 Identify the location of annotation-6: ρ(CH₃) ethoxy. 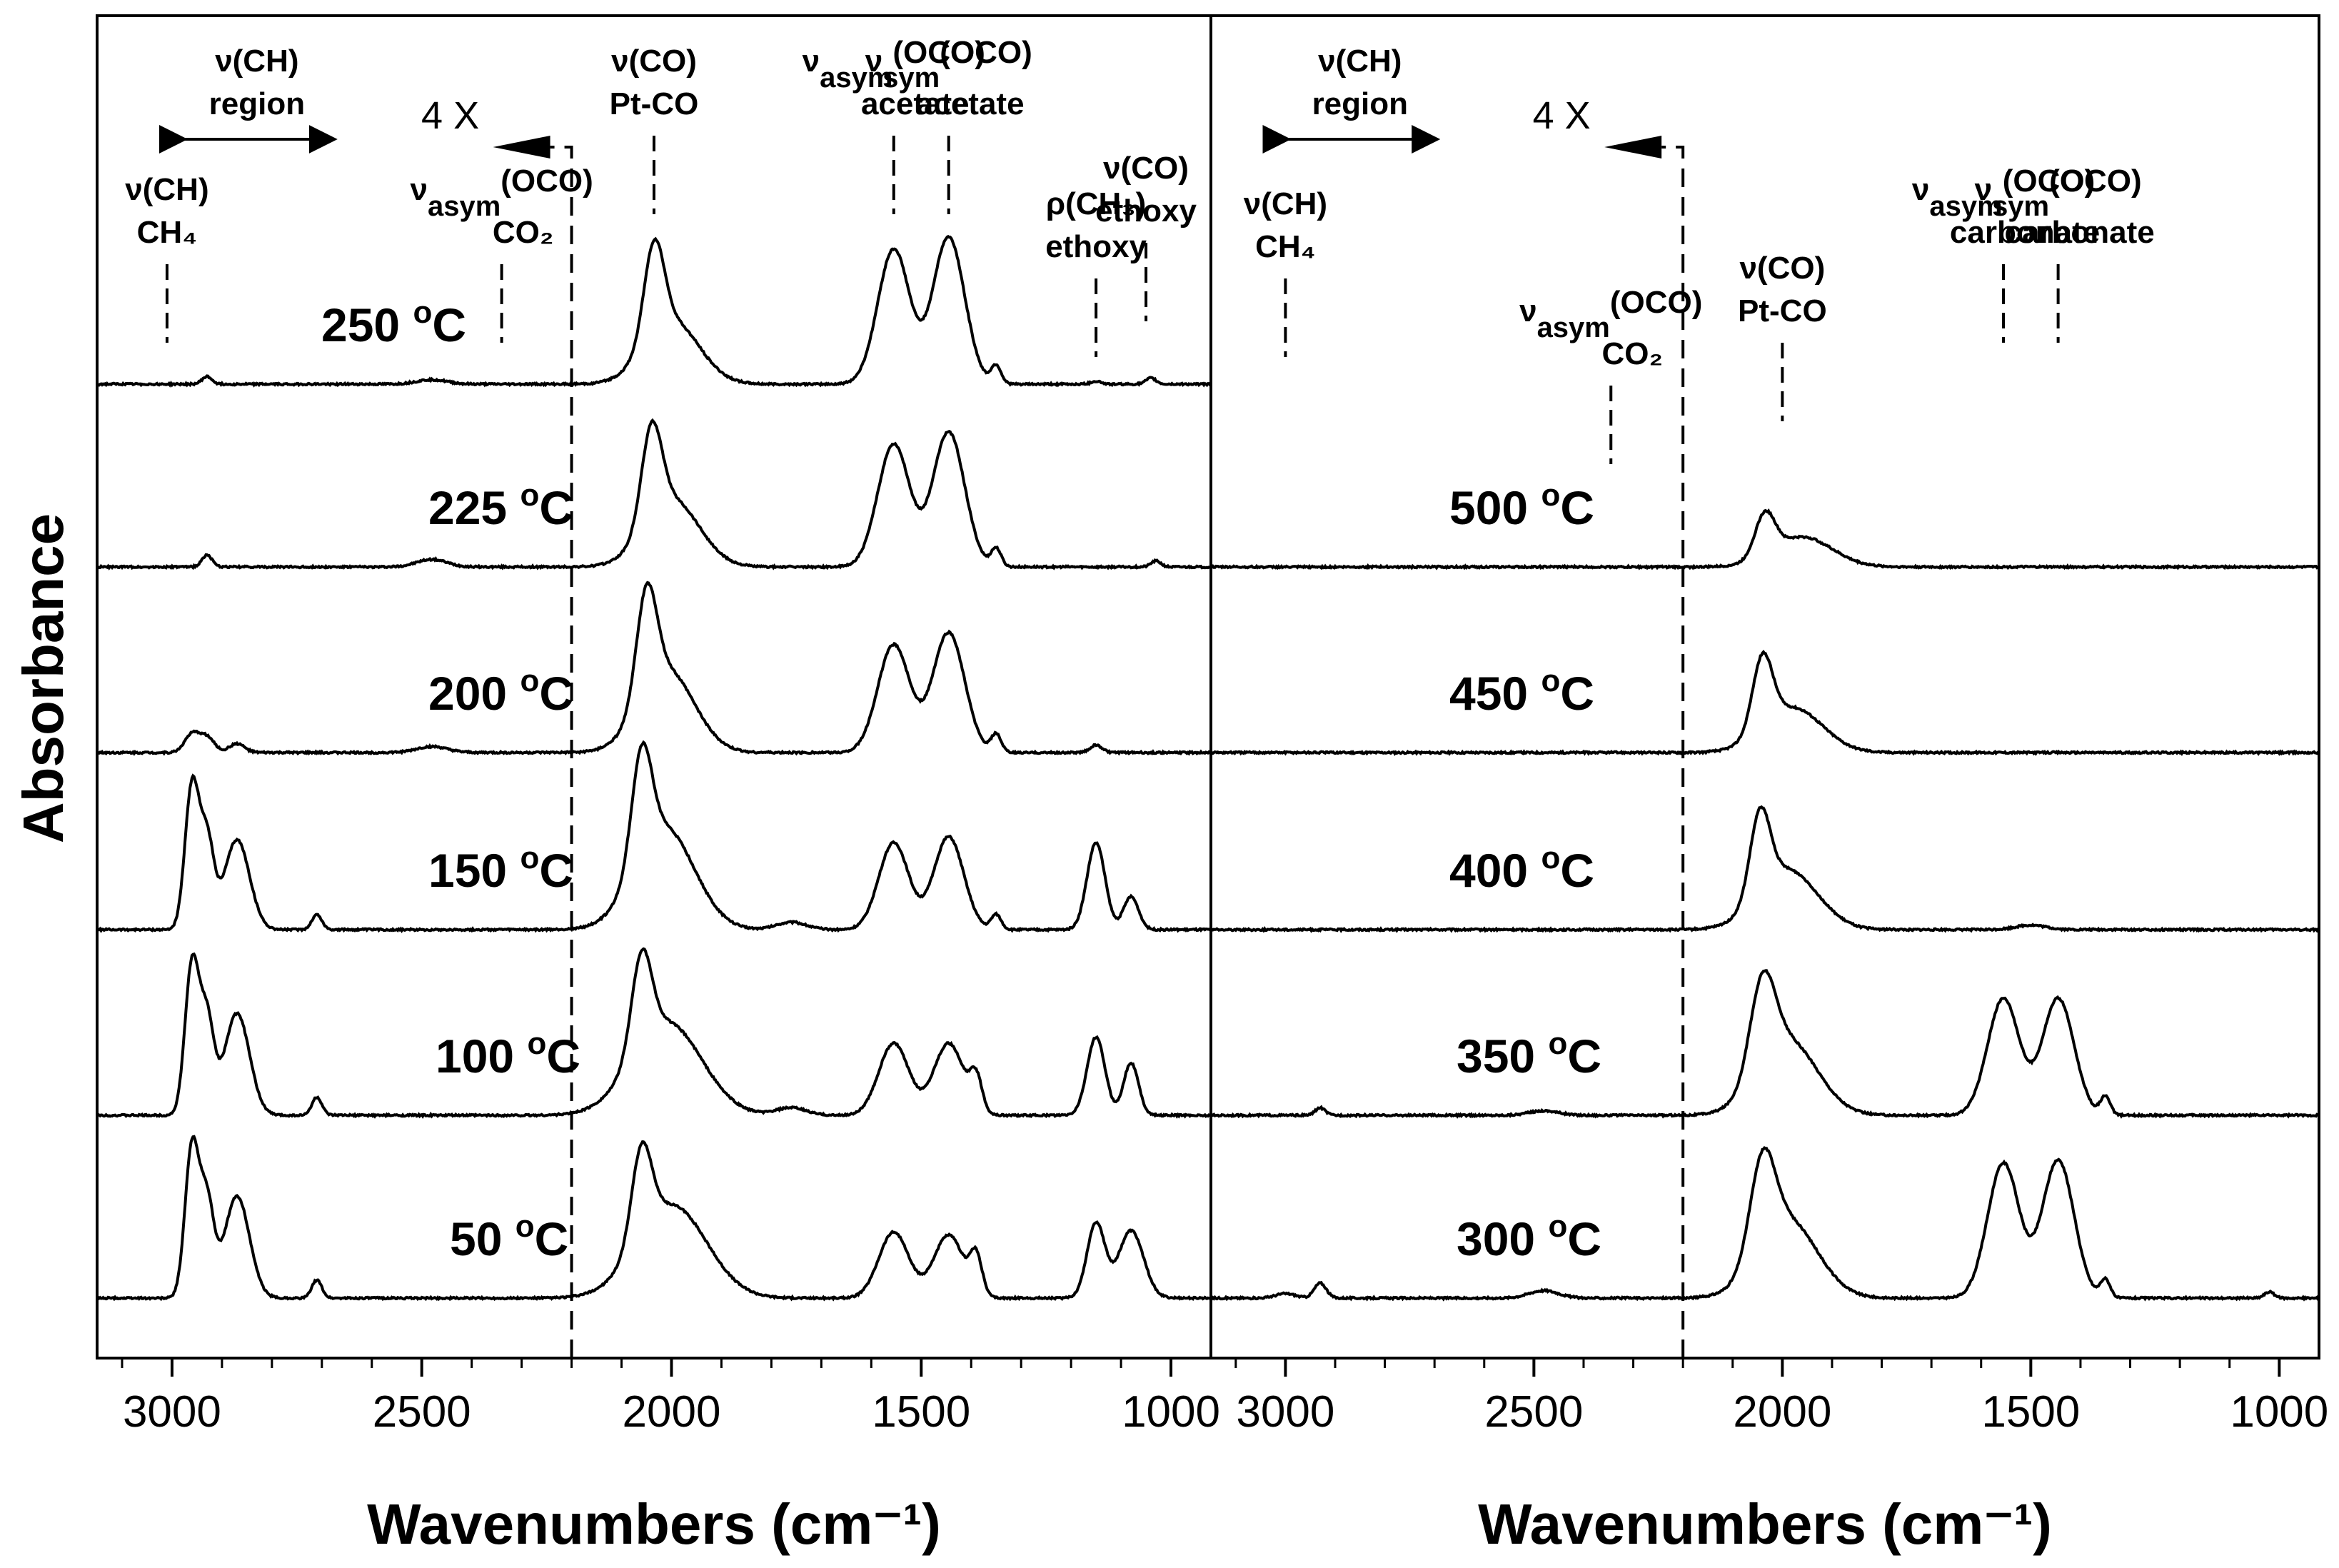
(1096, 271).